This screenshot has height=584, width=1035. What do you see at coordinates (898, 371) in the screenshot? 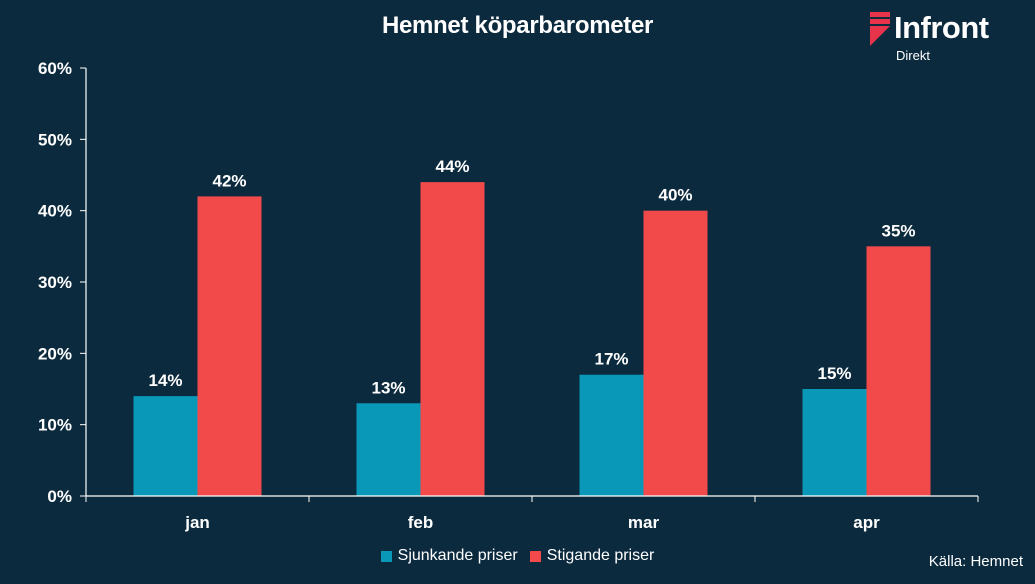
I see `bar-stigande-apr` at bounding box center [898, 371].